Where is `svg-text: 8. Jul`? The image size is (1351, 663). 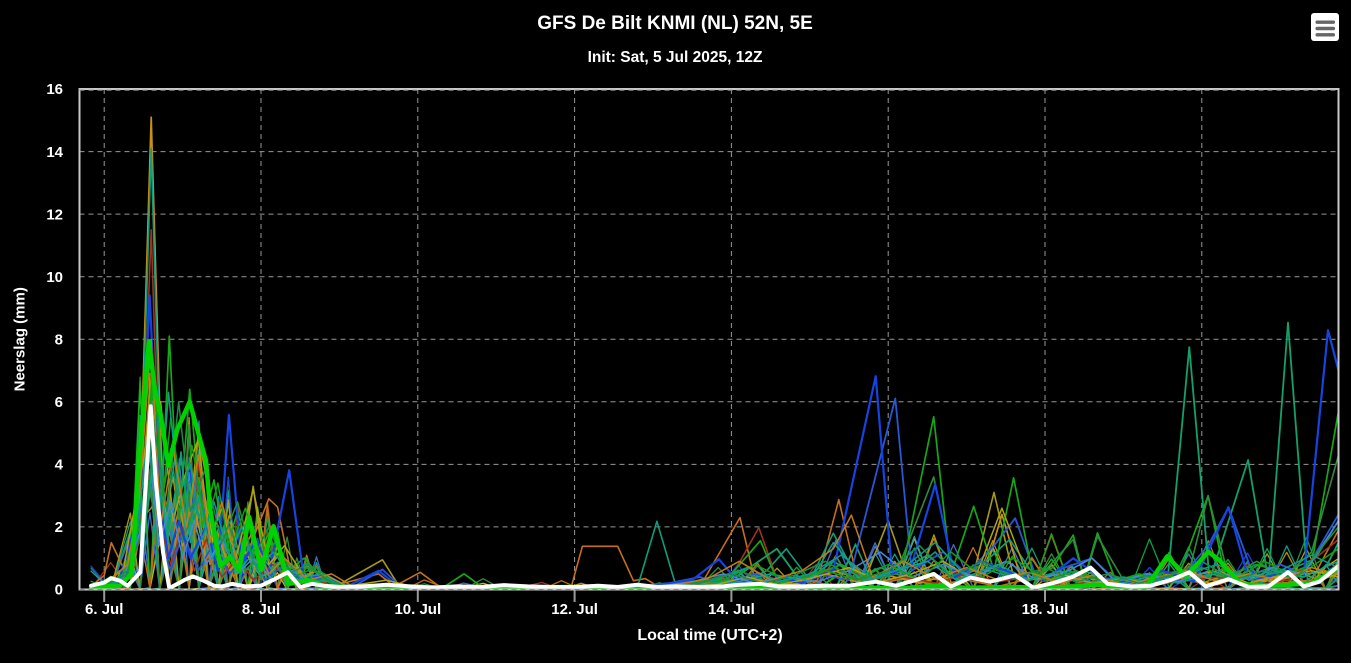
svg-text: 8. Jul is located at coordinates (261, 609).